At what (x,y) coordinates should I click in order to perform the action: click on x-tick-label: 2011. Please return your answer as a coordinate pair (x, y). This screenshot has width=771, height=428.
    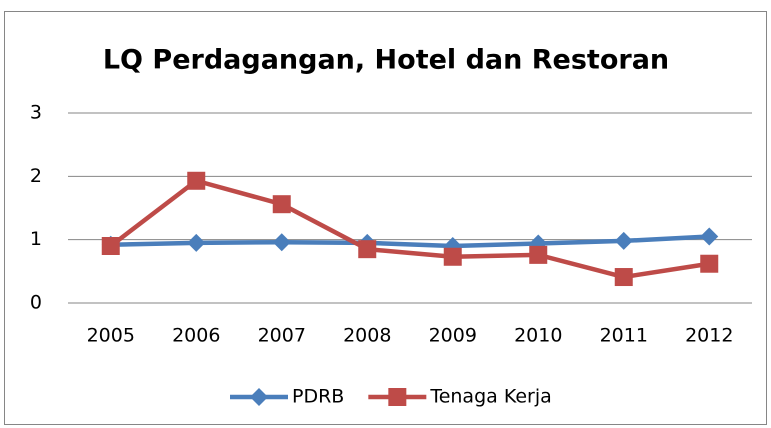
    Looking at the image, I should click on (624, 336).